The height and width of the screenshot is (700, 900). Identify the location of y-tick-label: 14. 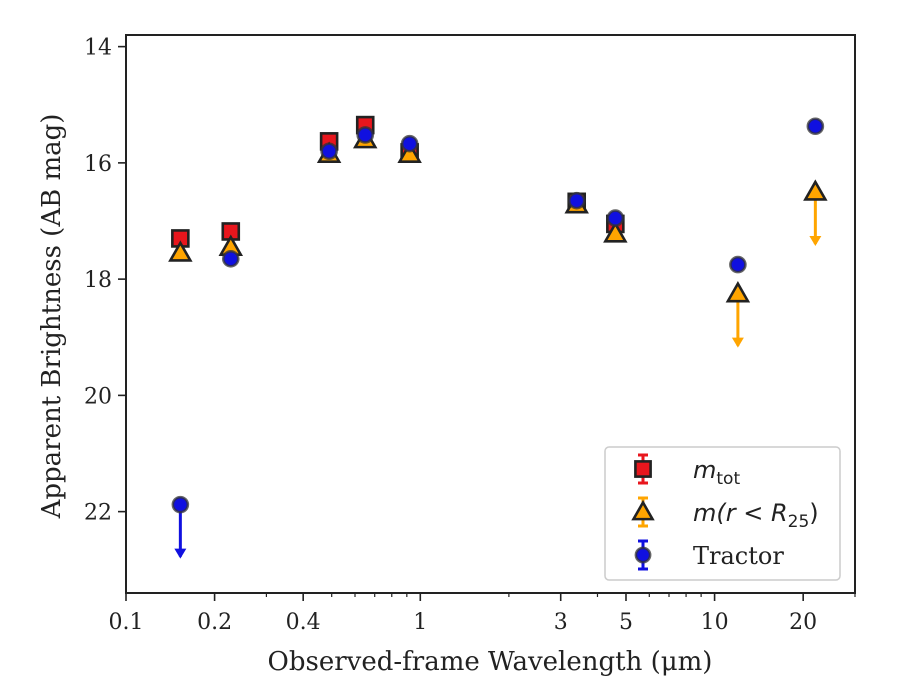
(98, 48).